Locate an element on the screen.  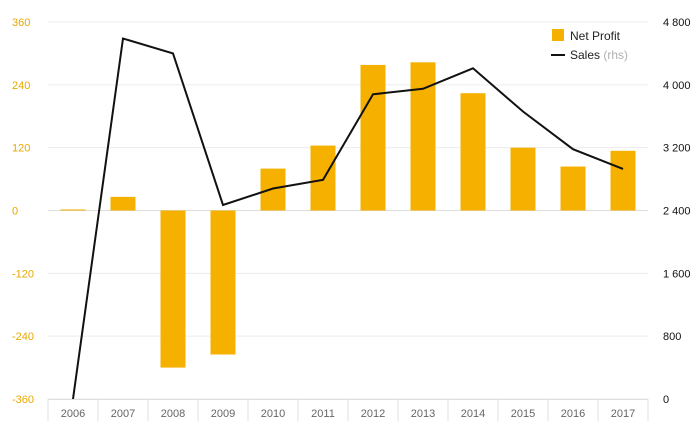
legend-label-sales-name: Sales is located at coordinates (585, 55).